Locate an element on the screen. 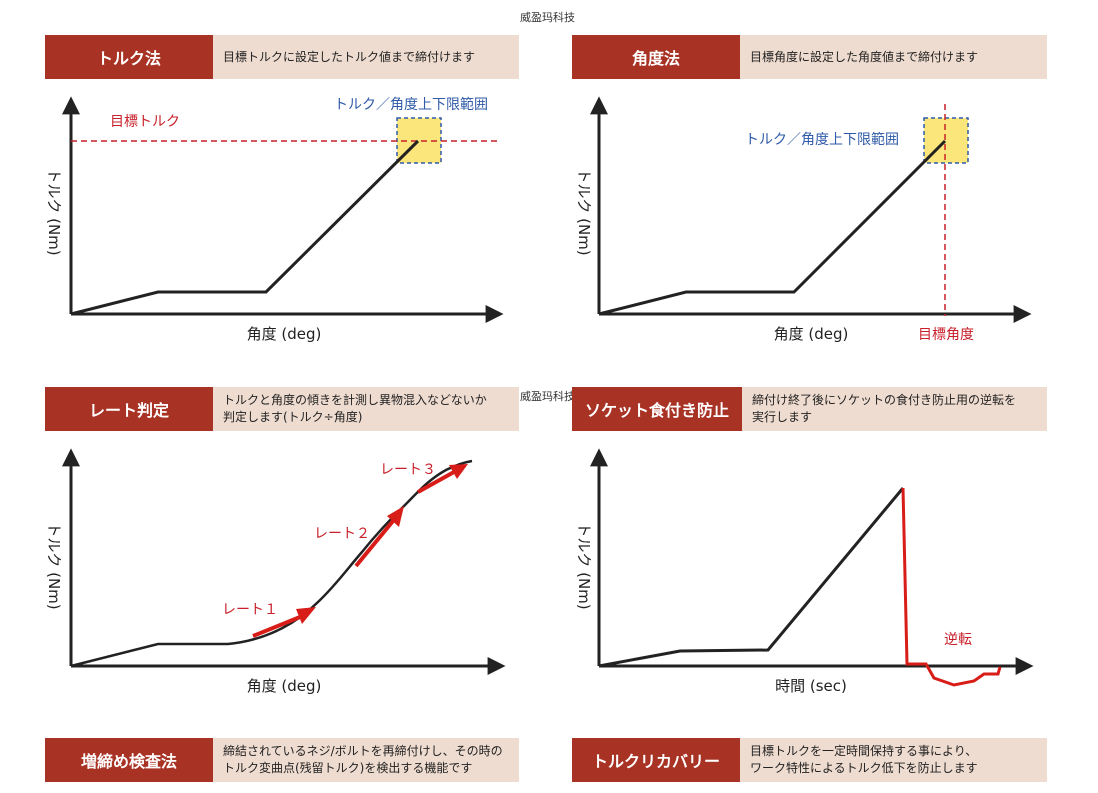 Image resolution: width=1098 pixels, height=793 pixels. rate-2-arrowhead is located at coordinates (395, 516).